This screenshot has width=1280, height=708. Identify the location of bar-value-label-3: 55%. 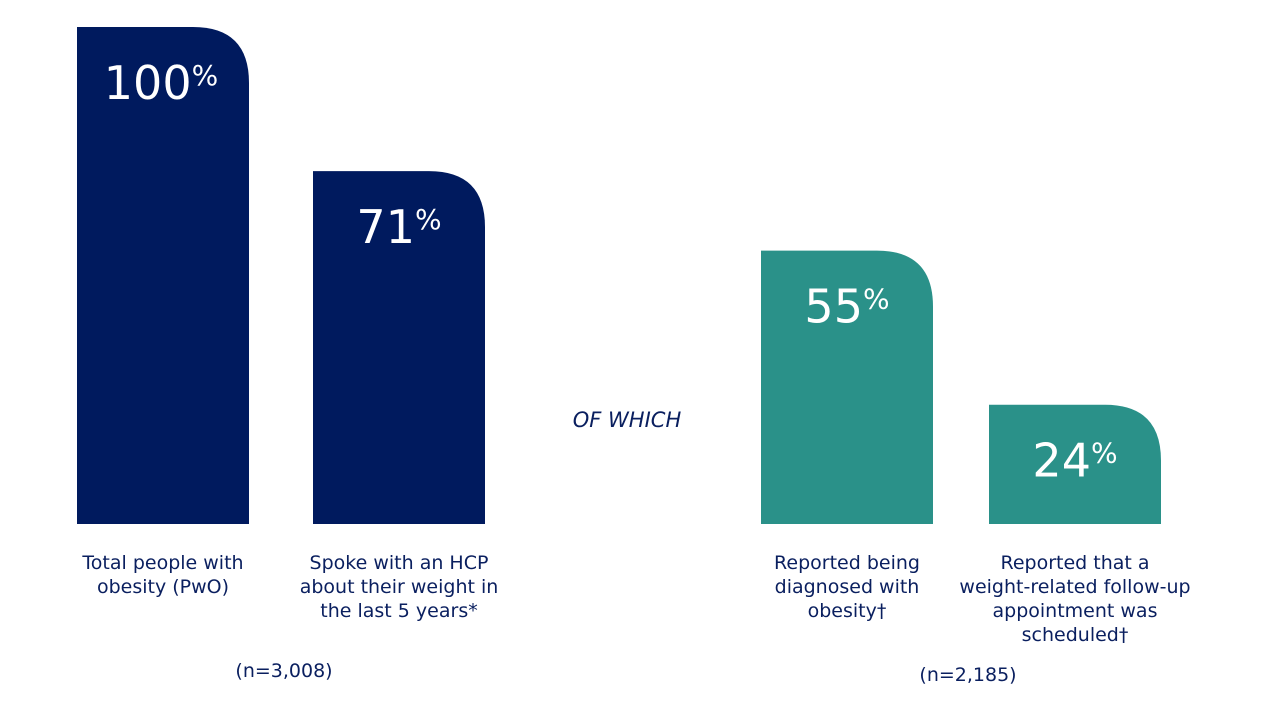
(846, 307).